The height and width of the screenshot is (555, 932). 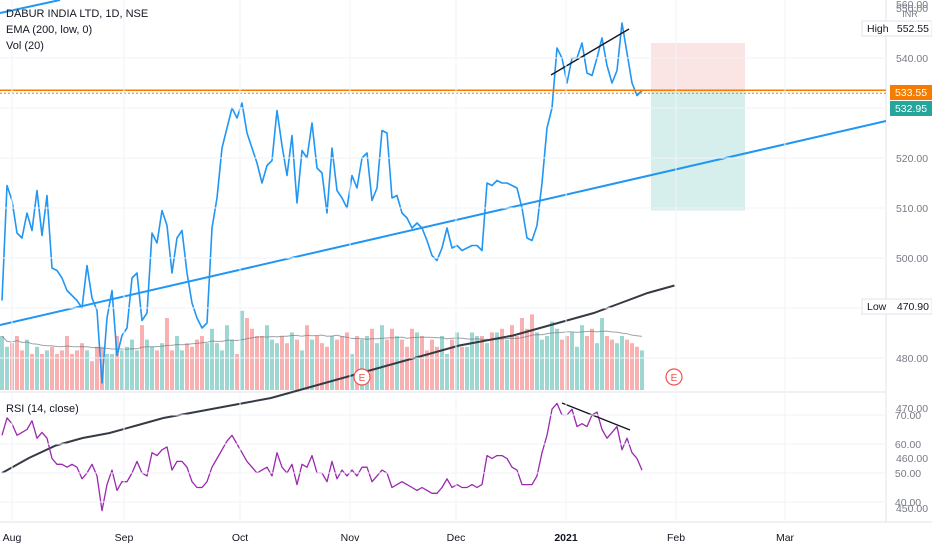 What do you see at coordinates (913, 307) in the screenshot?
I see `low-value: 470.90` at bounding box center [913, 307].